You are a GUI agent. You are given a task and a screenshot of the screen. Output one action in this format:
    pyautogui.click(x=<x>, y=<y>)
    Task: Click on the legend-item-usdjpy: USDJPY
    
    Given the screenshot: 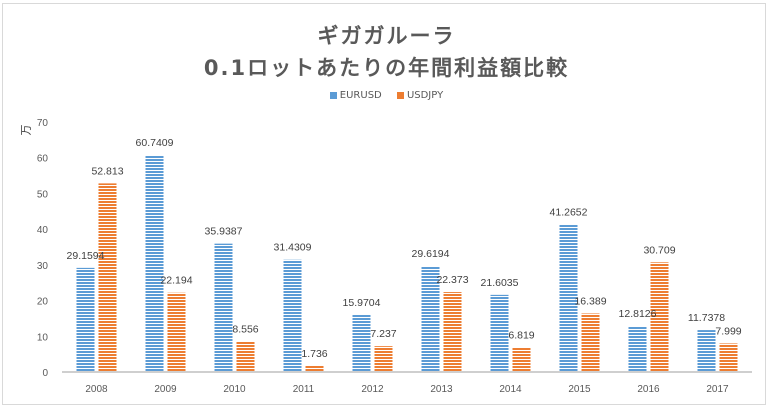 What is the action you would take?
    pyautogui.click(x=420, y=95)
    